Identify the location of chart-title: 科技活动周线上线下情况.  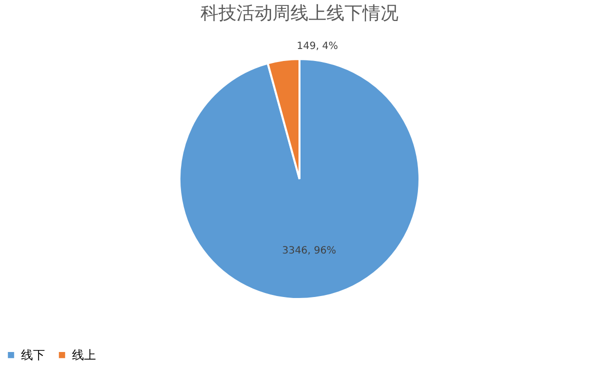
(299, 13).